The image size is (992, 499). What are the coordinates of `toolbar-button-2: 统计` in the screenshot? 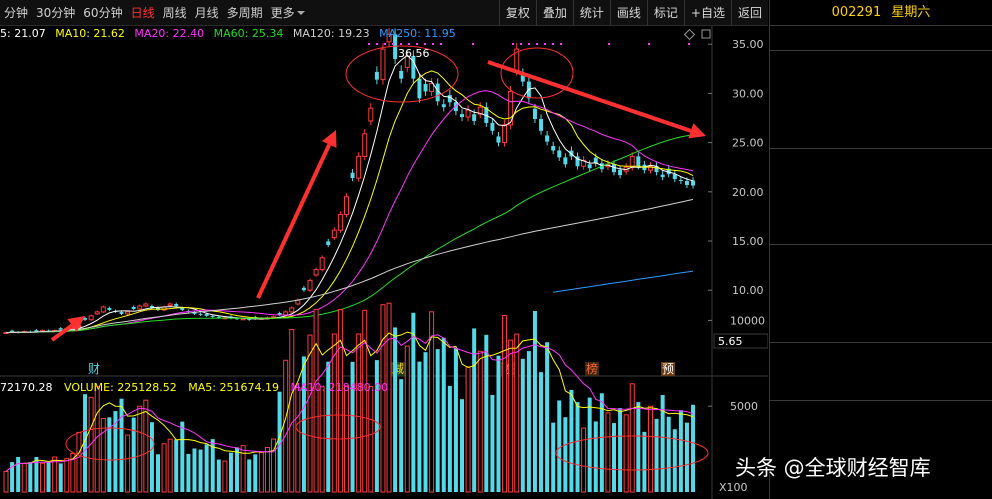 It's located at (591, 13).